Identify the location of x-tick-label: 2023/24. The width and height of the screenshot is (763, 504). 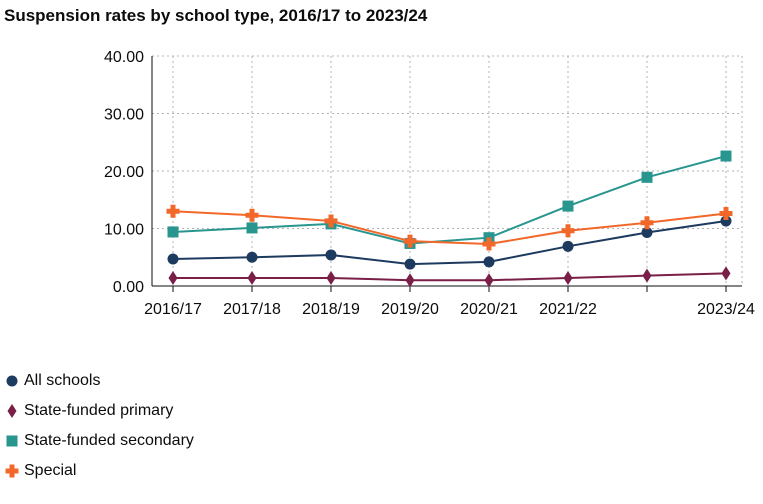
(726, 309).